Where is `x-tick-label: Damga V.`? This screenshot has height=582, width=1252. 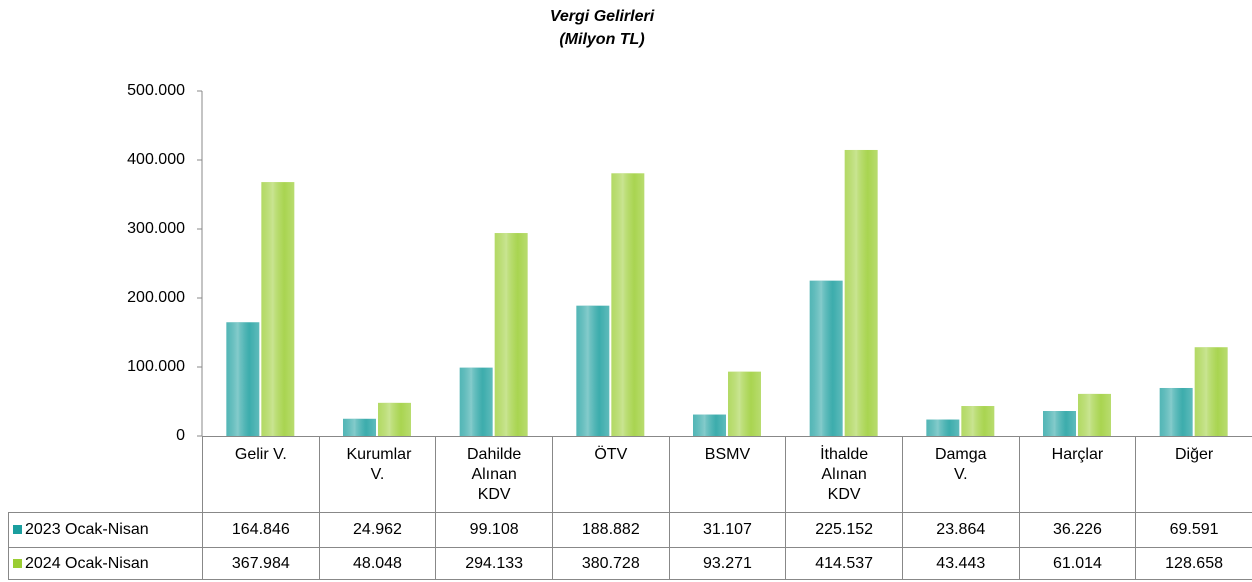
x-tick-label: Damga V. is located at coordinates (960, 464).